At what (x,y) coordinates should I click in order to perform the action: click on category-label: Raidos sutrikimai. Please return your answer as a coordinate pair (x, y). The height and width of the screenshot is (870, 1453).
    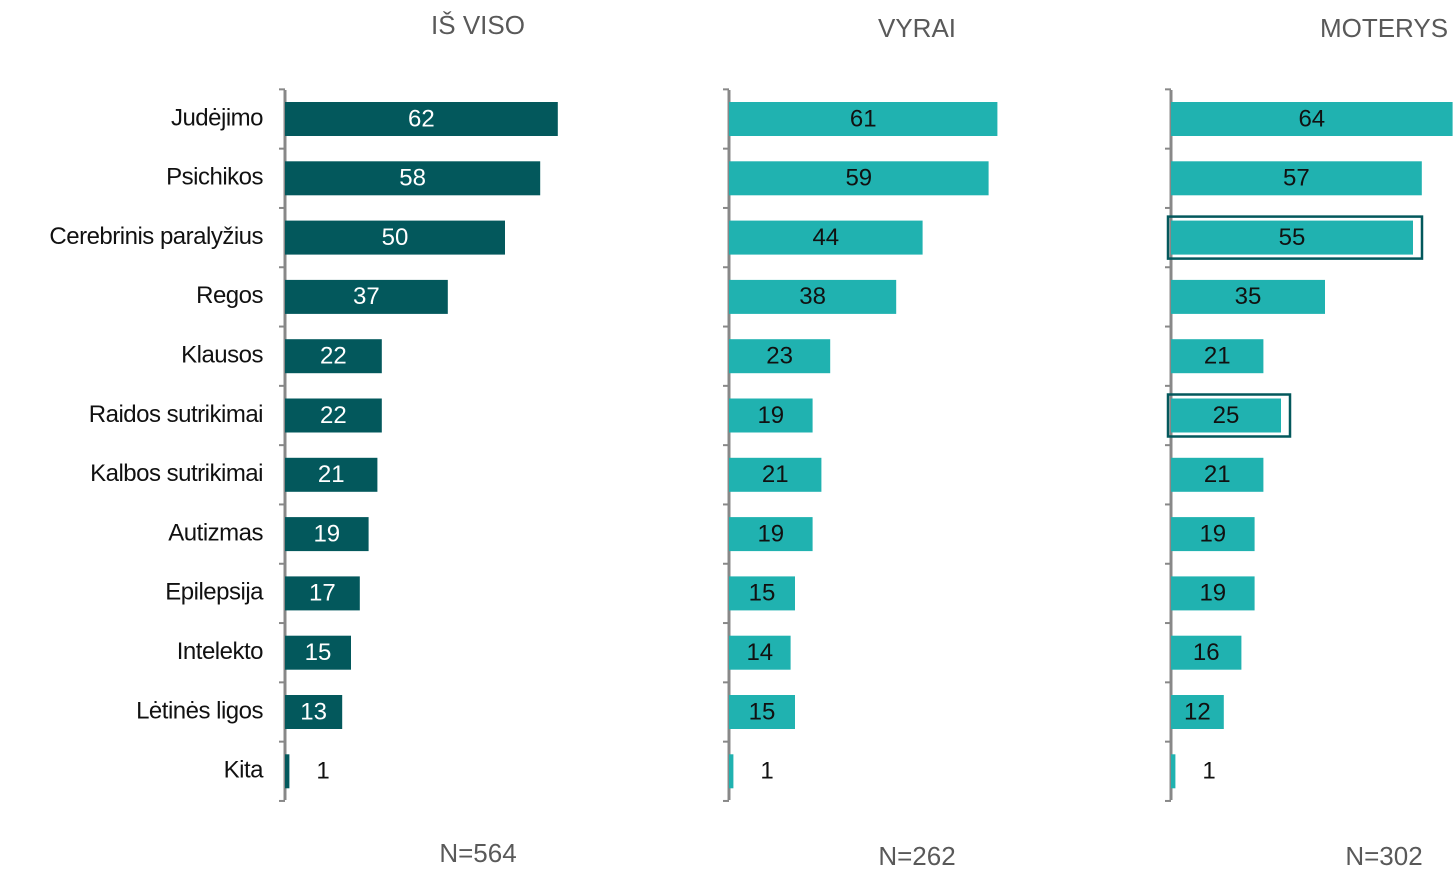
    Looking at the image, I should click on (176, 414).